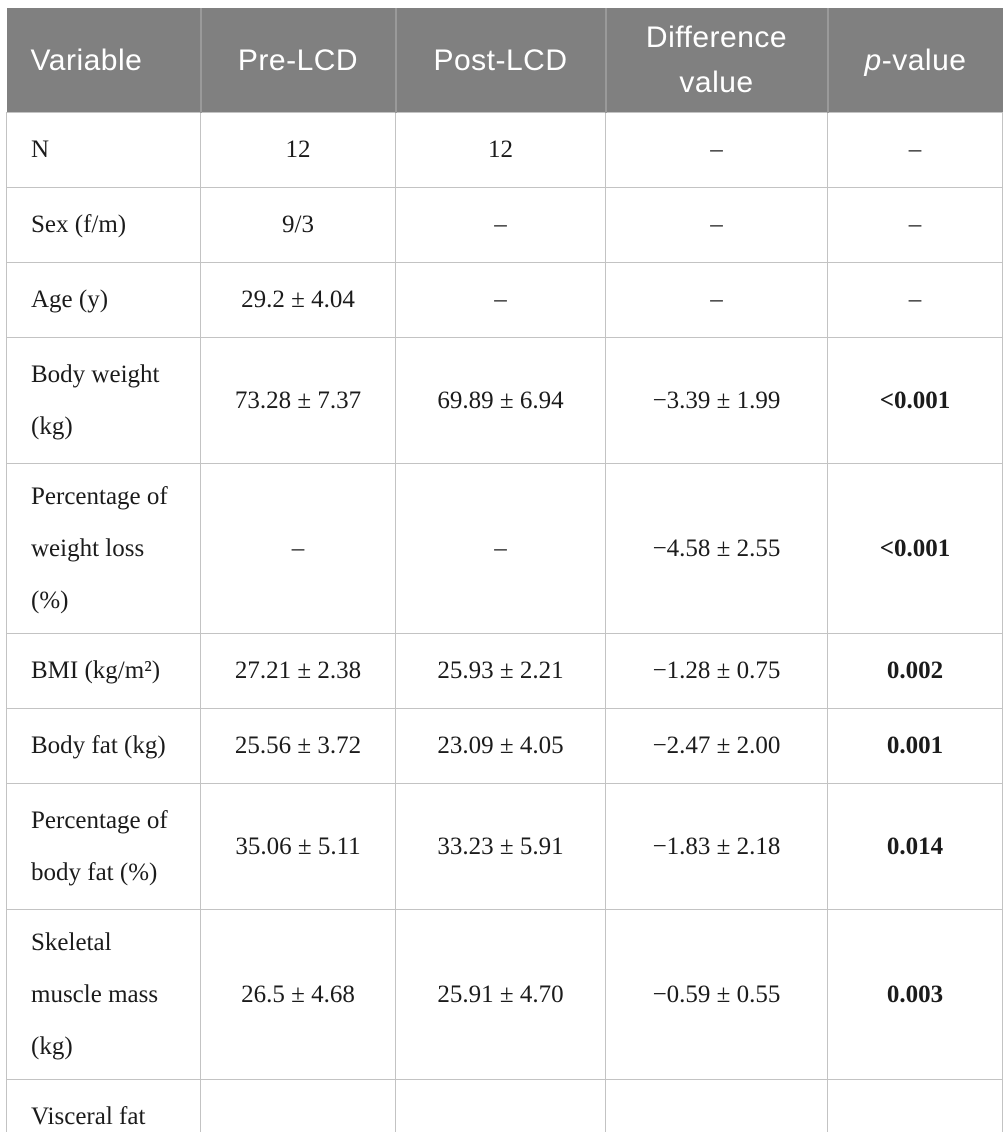 The height and width of the screenshot is (1132, 1005). What do you see at coordinates (716, 1105) in the screenshot?
I see `difference-cell: −11.49 ± 8.74` at bounding box center [716, 1105].